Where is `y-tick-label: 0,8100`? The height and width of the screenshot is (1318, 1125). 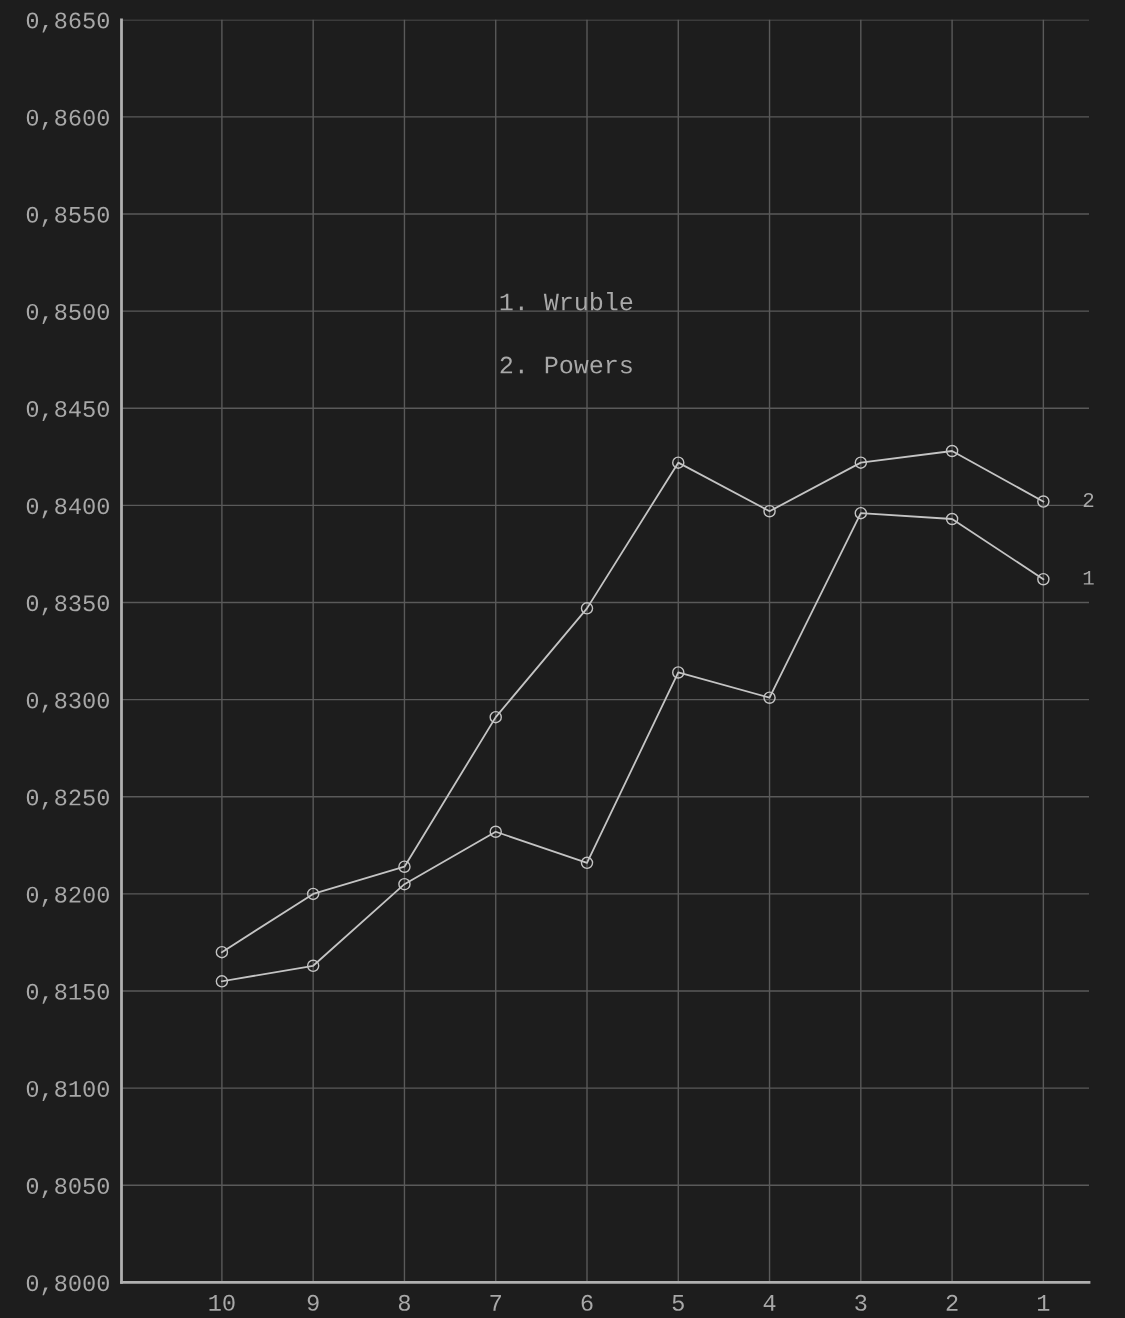 y-tick-label: 0,8100 is located at coordinates (67, 1090).